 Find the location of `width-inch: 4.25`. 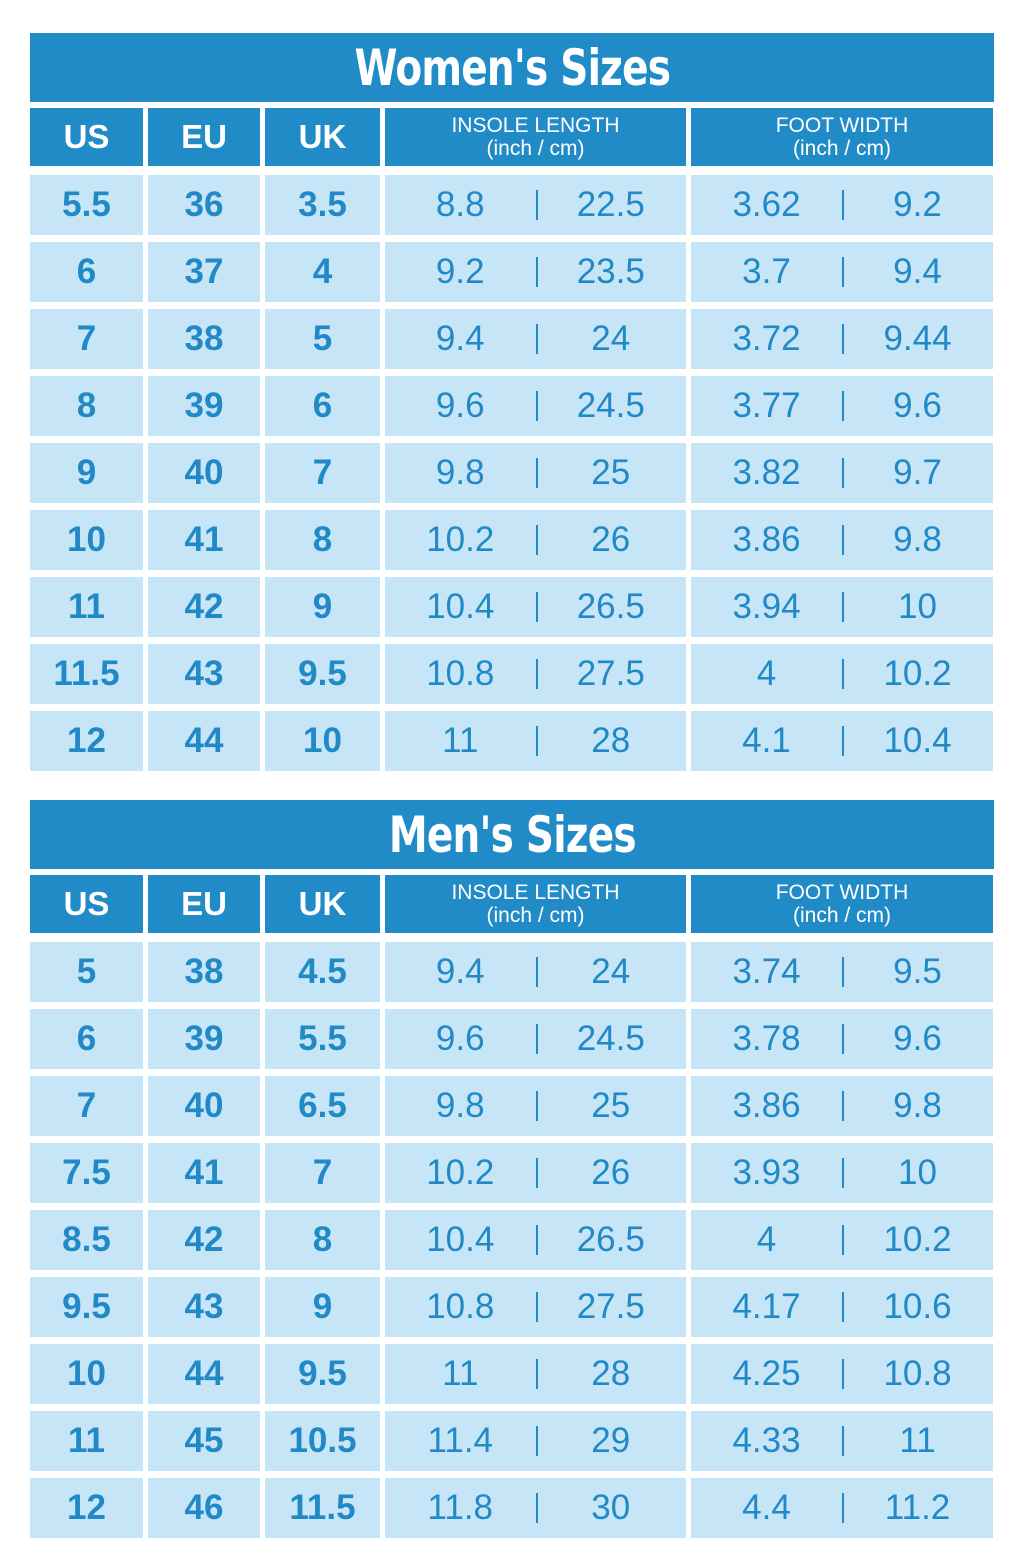

width-inch: 4.25 is located at coordinates (766, 1373).